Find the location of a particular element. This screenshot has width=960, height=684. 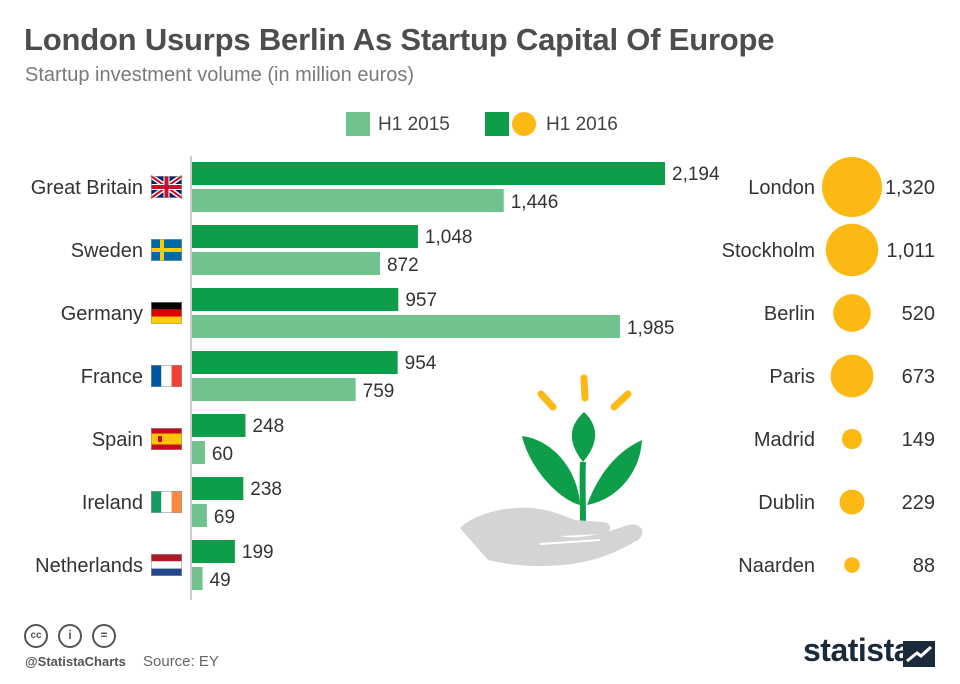

city-value-label: 1,320 is located at coordinates (910, 188).